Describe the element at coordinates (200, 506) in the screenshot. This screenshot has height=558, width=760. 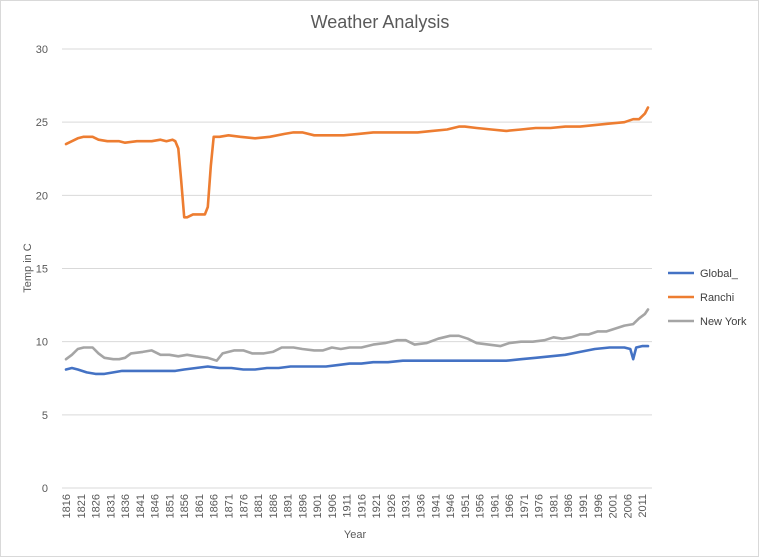
I see `x-tick-label: 1861` at that location.